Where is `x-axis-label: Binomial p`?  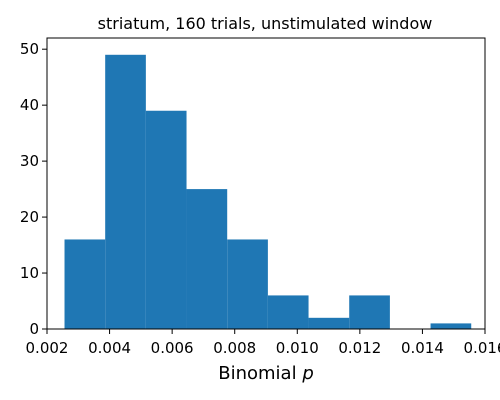
x-axis-label: Binomial p is located at coordinates (266, 373).